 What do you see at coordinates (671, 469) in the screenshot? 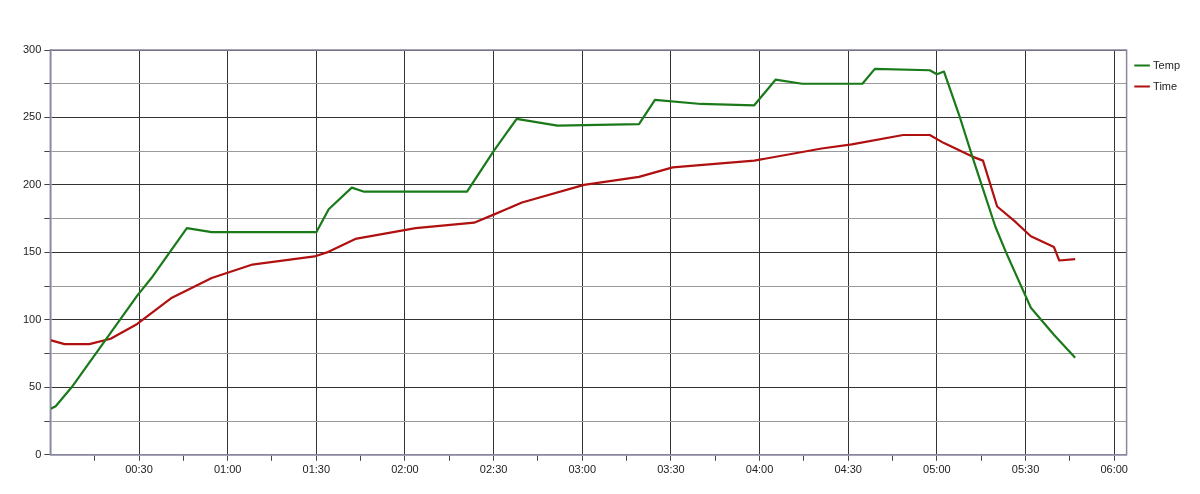
I see `x-tick-label: 03:30` at bounding box center [671, 469].